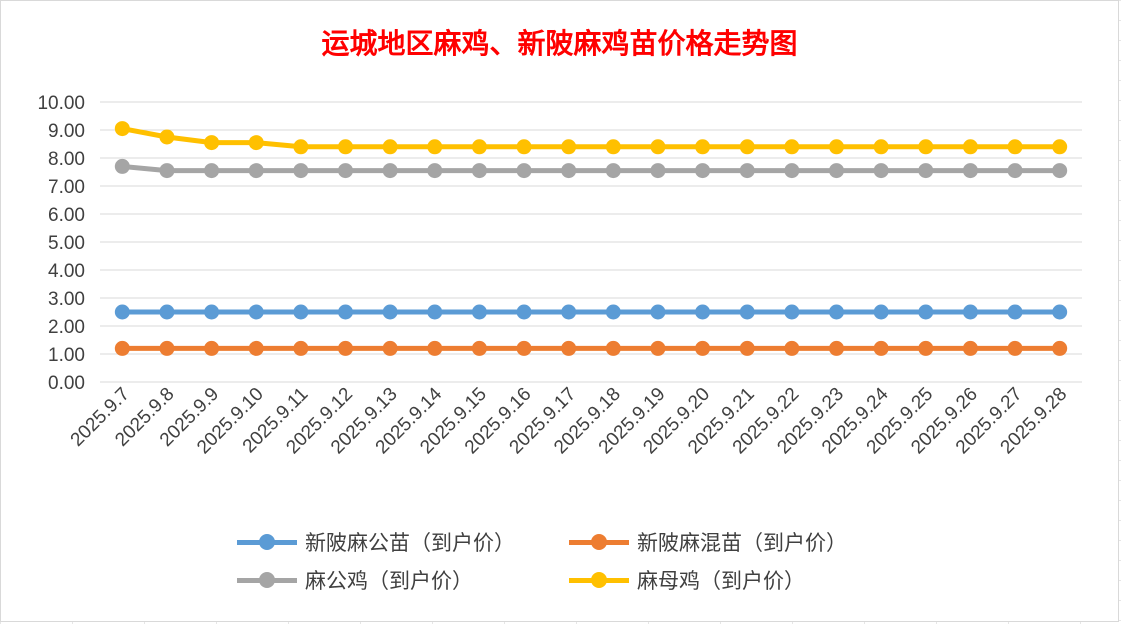 Image resolution: width=1121 pixels, height=624 pixels. Describe the element at coordinates (66, 271) in the screenshot. I see `y-tick-label: 4.00` at that location.